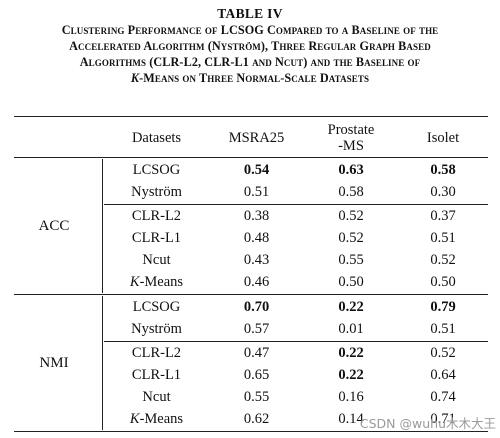 The height and width of the screenshot is (438, 500). What do you see at coordinates (443, 192) in the screenshot?
I see `value-cell: 0.30` at bounding box center [443, 192].